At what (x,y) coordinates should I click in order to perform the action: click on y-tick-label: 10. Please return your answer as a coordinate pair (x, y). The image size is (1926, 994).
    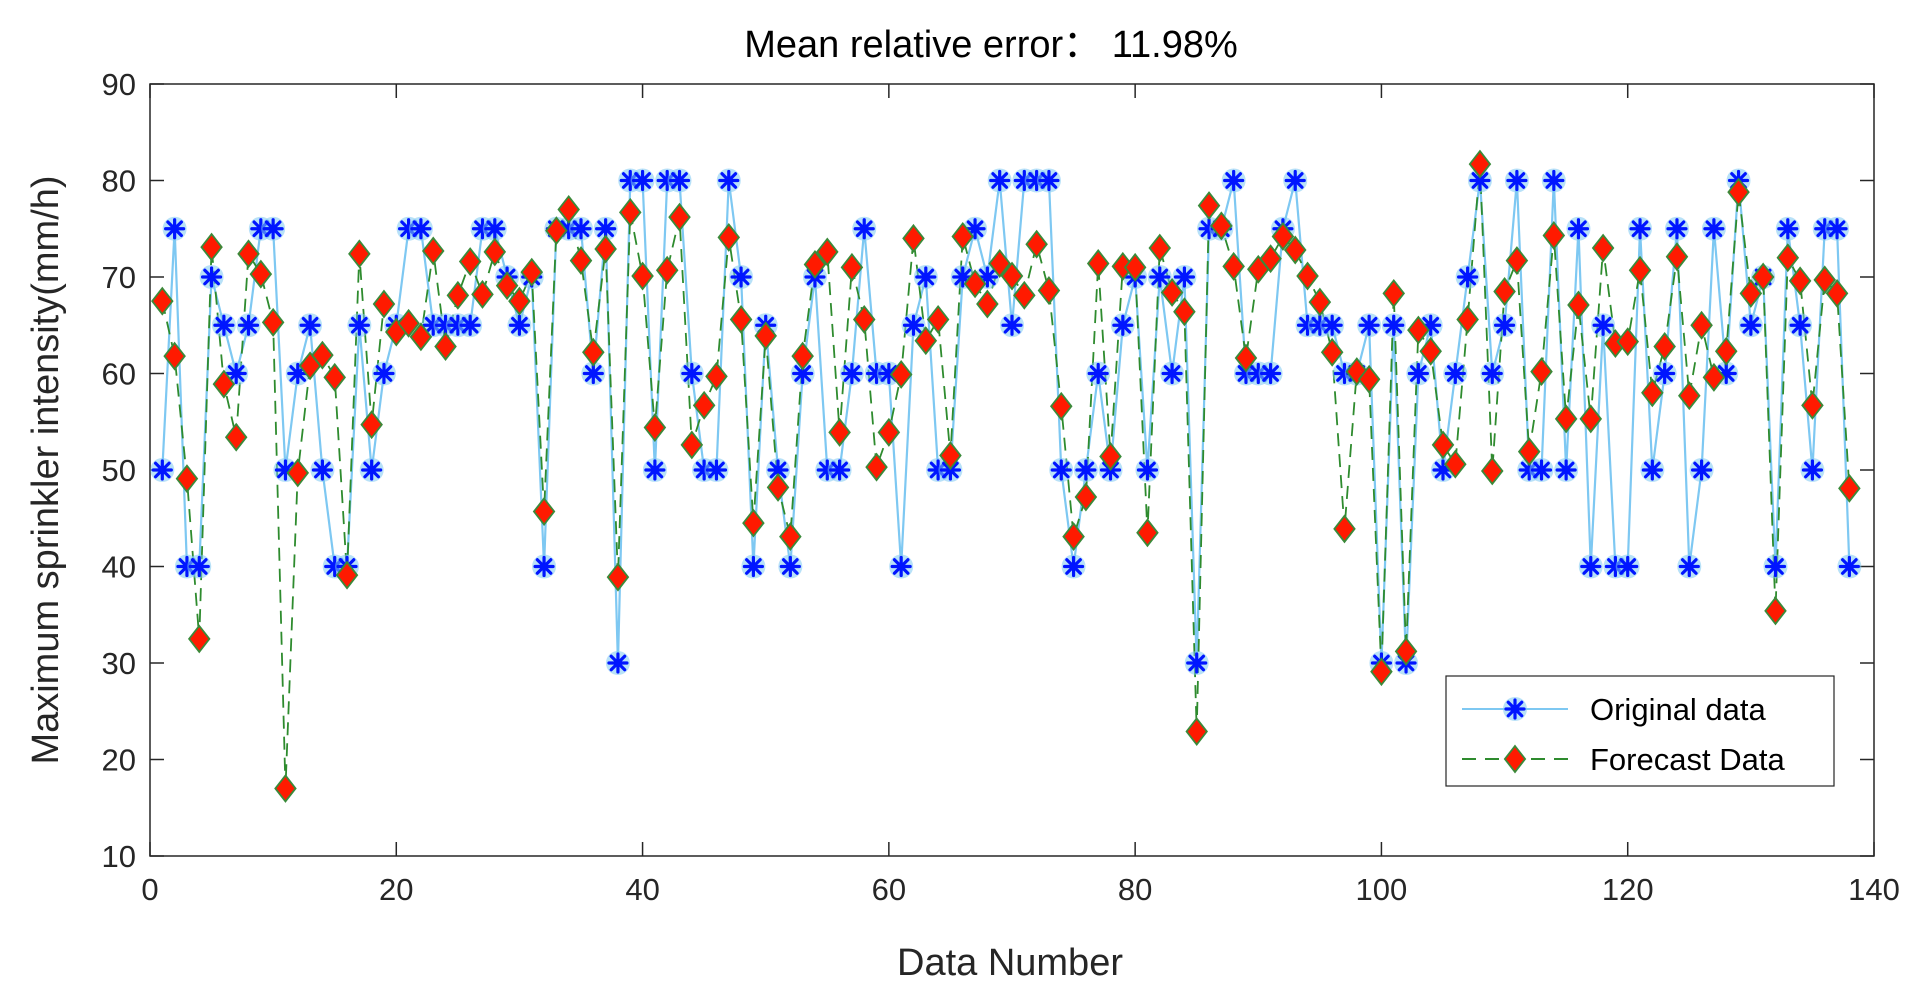
    Looking at the image, I should click on (119, 856).